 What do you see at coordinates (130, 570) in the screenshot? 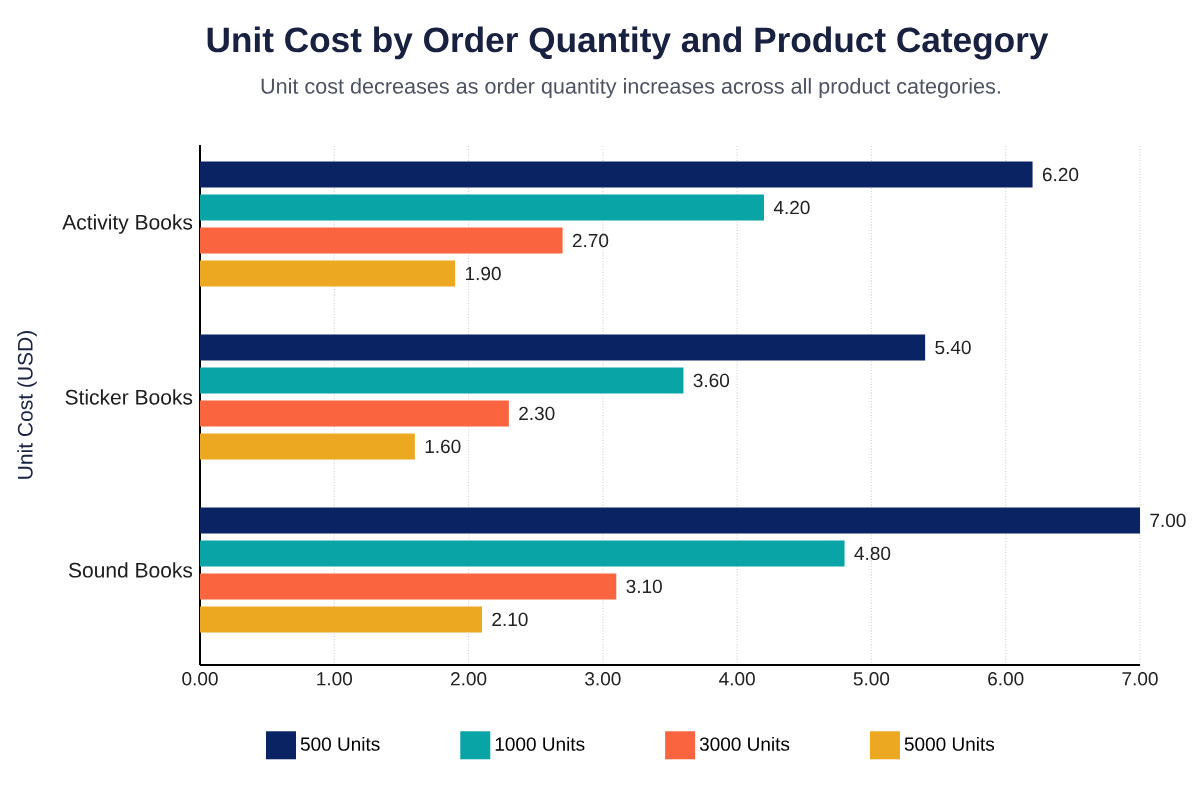
I see `y-tick-label: Sound Books` at bounding box center [130, 570].